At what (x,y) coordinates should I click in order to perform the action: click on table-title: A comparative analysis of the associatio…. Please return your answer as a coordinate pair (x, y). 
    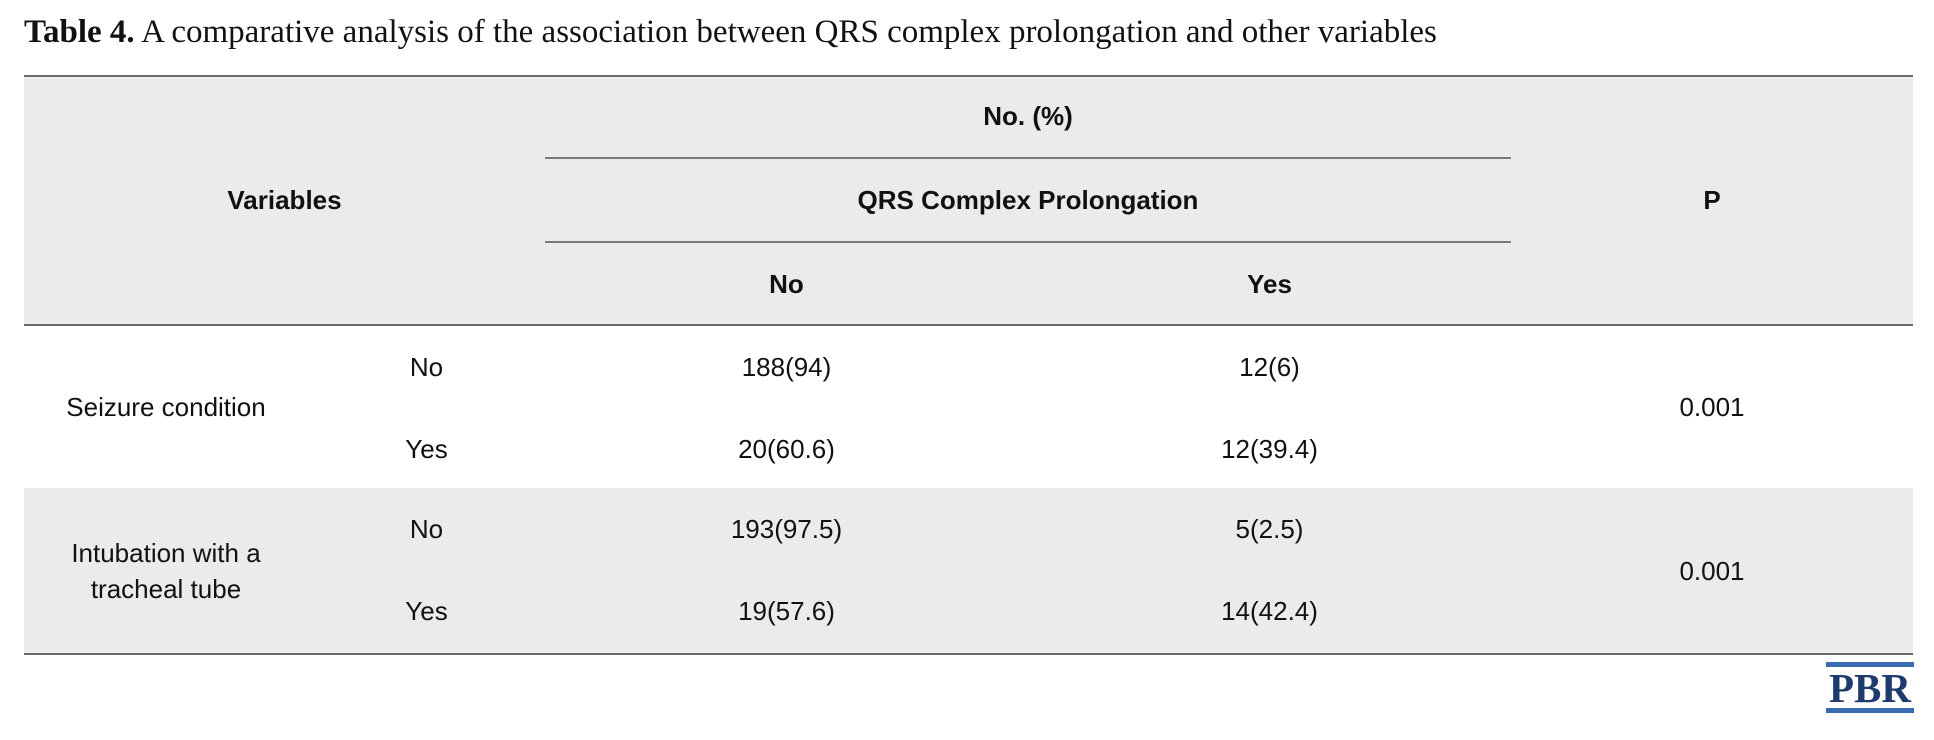
    Looking at the image, I should click on (785, 32).